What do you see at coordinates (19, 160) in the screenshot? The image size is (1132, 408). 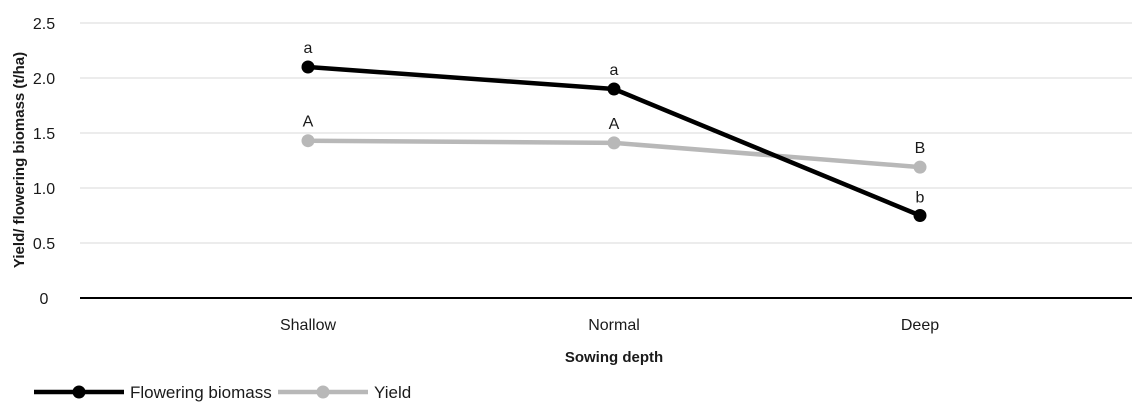 I see `y-axis-title: Yield/ flowering biomass (t/ha)` at bounding box center [19, 160].